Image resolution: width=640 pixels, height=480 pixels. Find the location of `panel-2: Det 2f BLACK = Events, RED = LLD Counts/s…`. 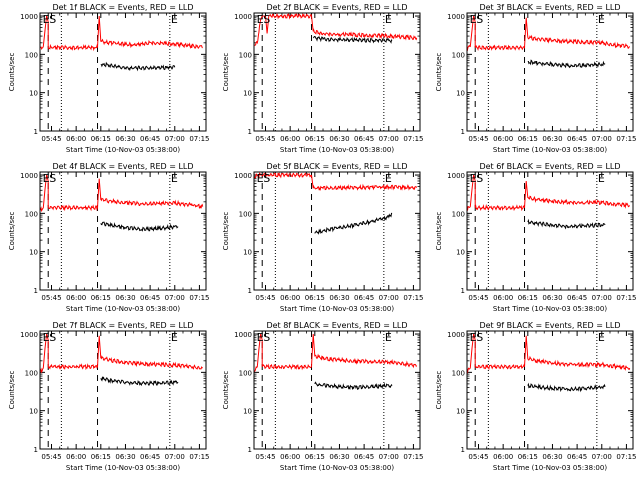

panel-2: Det 2f BLACK = Events, RED = LLD Counts/s… is located at coordinates (323, 78).